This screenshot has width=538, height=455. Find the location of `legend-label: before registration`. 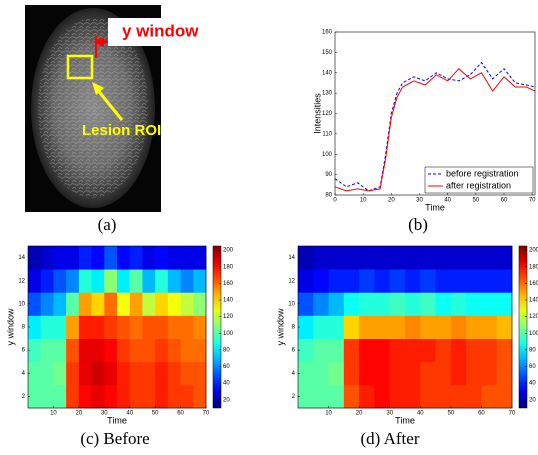

legend-label: before registration is located at coordinates (482, 173).